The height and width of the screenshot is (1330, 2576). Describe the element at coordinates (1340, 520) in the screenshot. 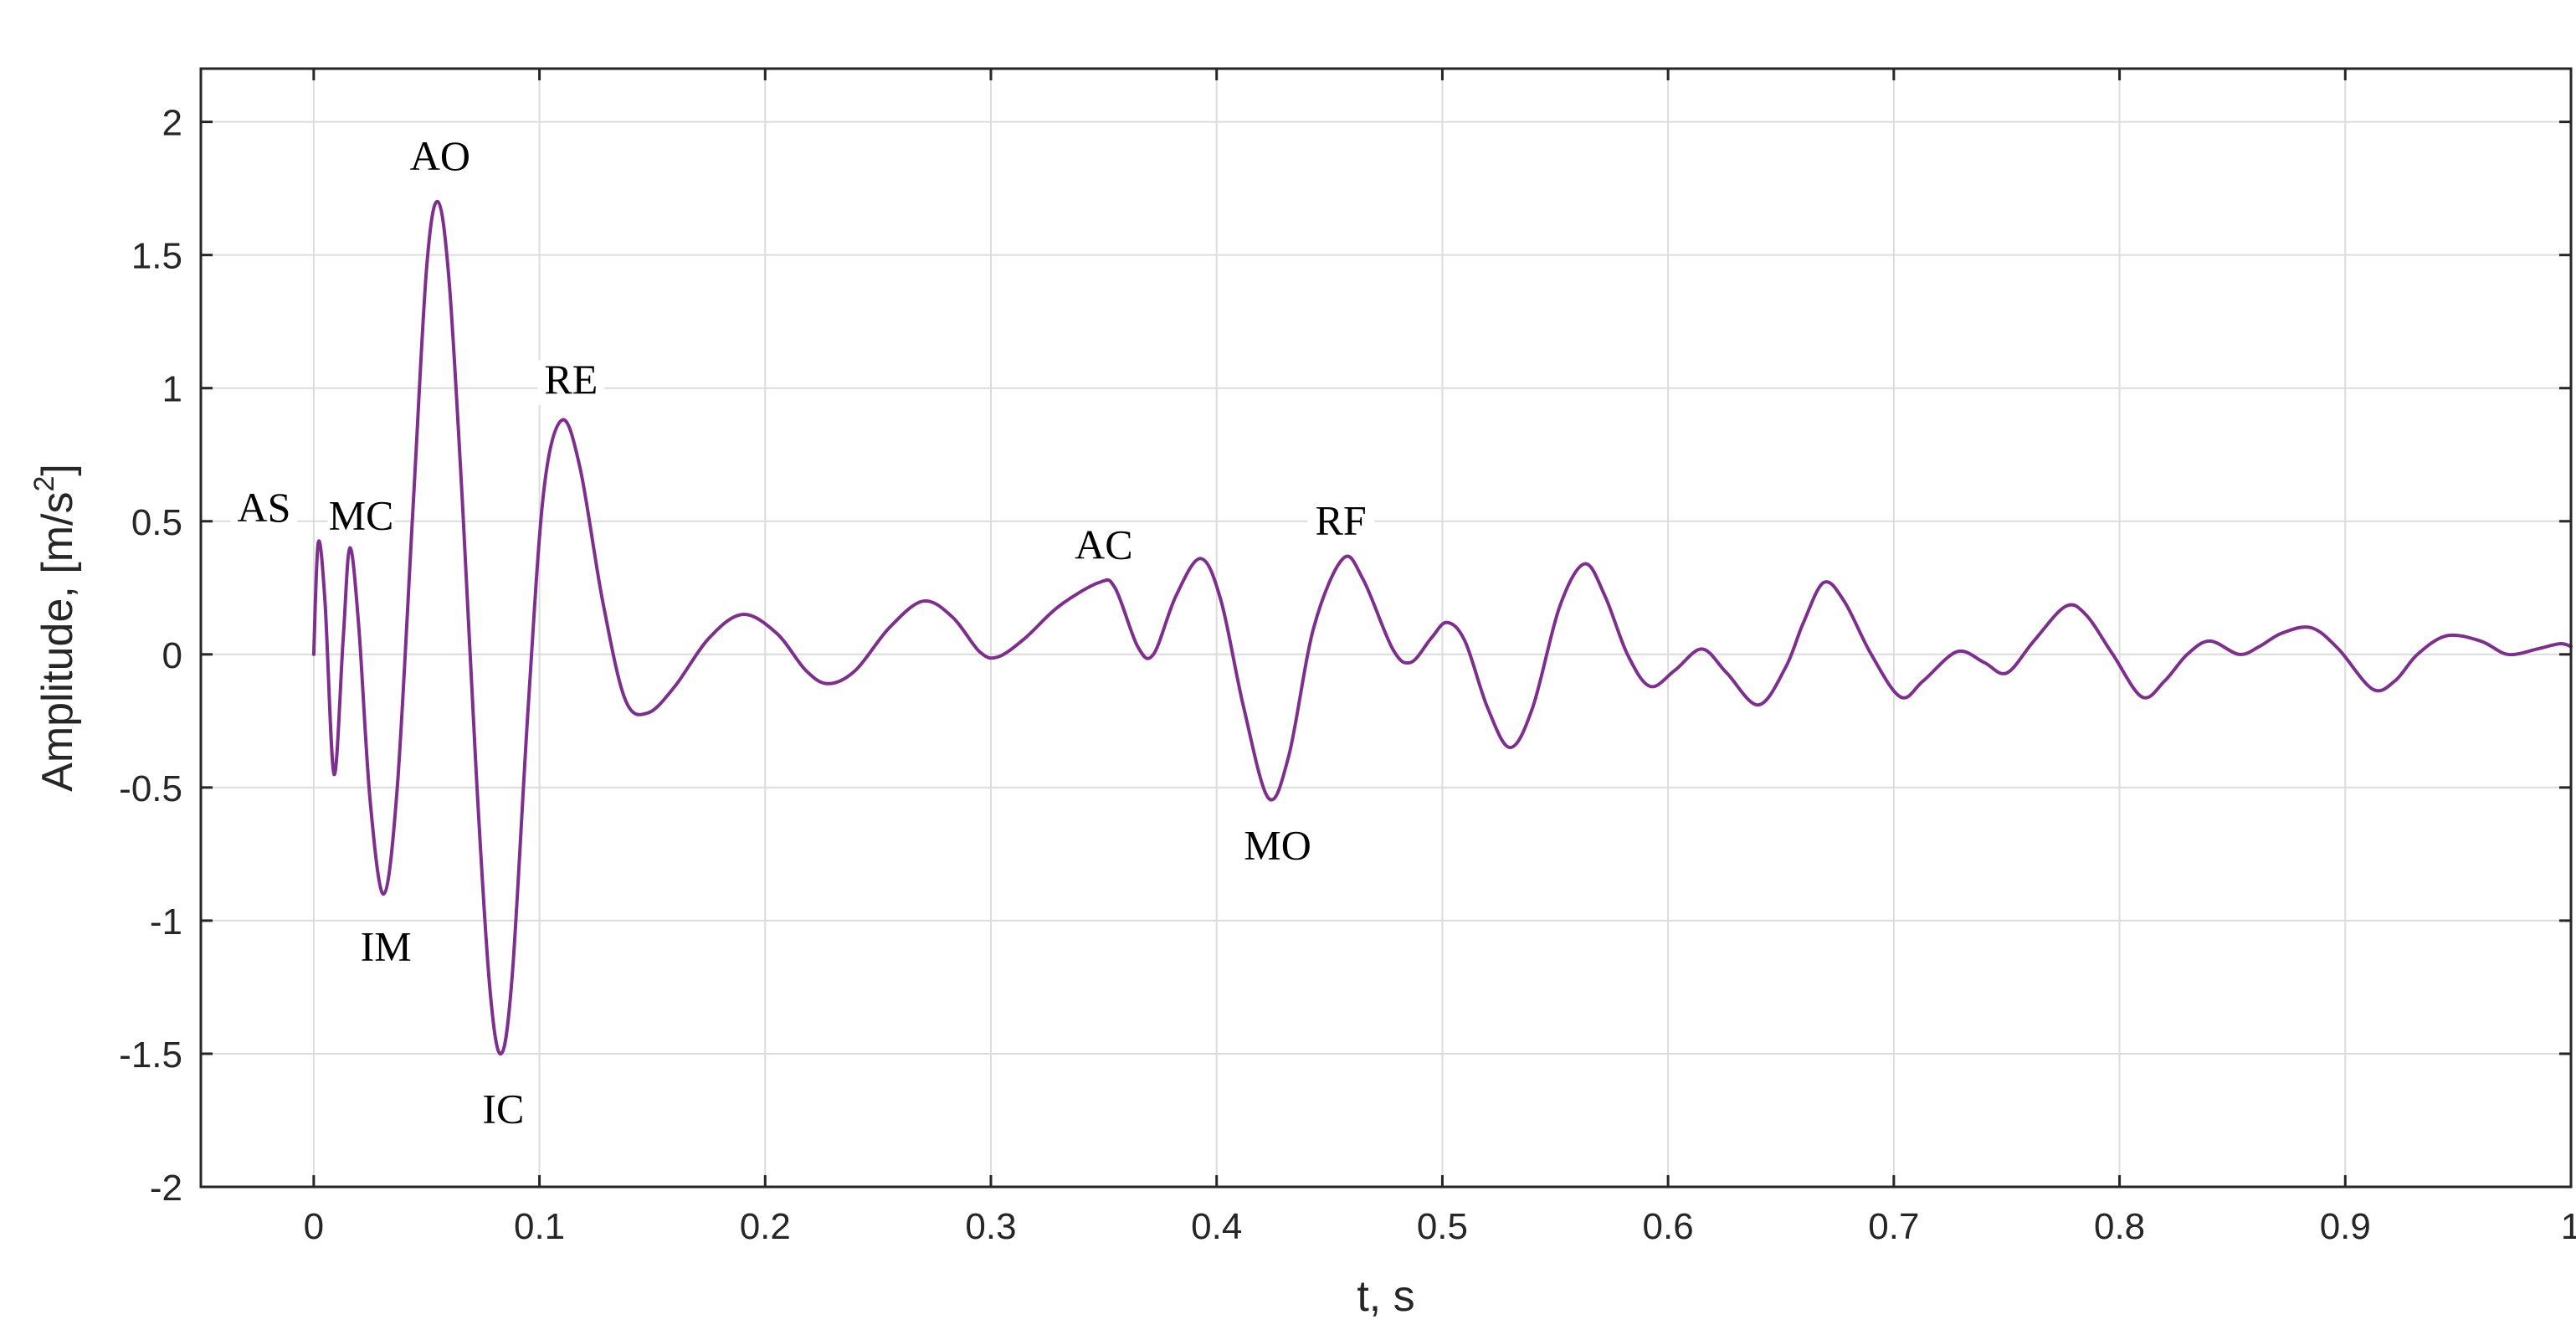

I see `annotation-label: RF` at that location.